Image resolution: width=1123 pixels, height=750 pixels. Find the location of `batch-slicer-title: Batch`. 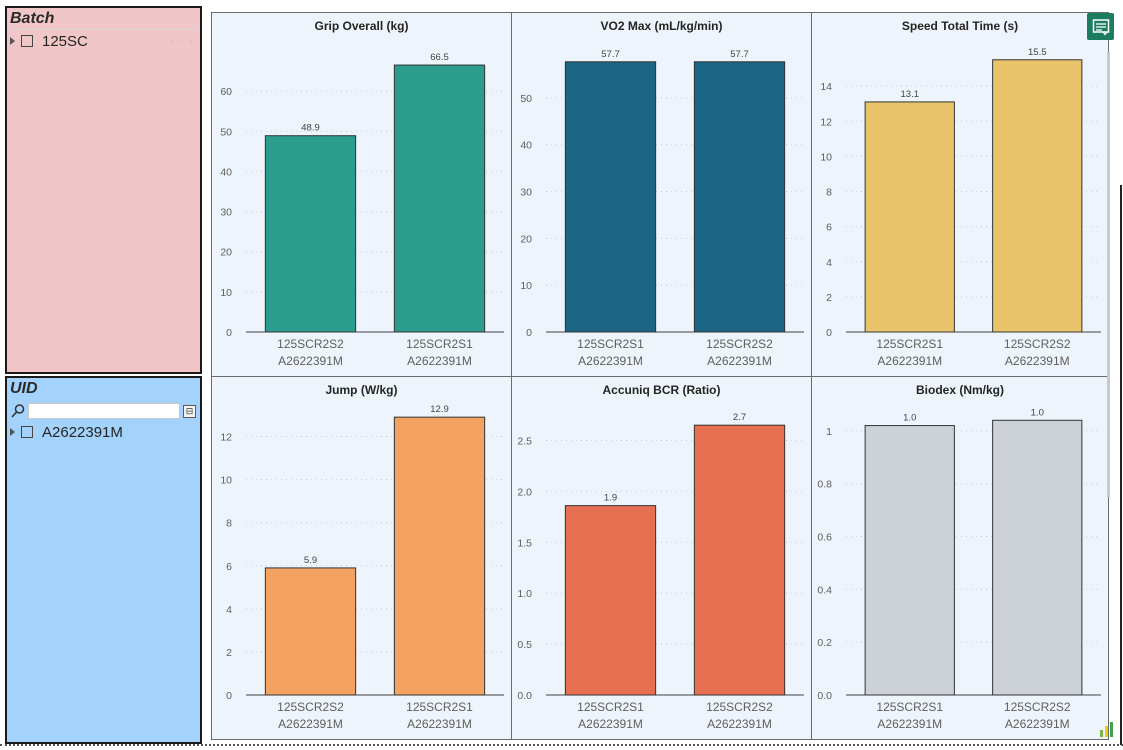

batch-slicer-title: Batch is located at coordinates (32, 18).